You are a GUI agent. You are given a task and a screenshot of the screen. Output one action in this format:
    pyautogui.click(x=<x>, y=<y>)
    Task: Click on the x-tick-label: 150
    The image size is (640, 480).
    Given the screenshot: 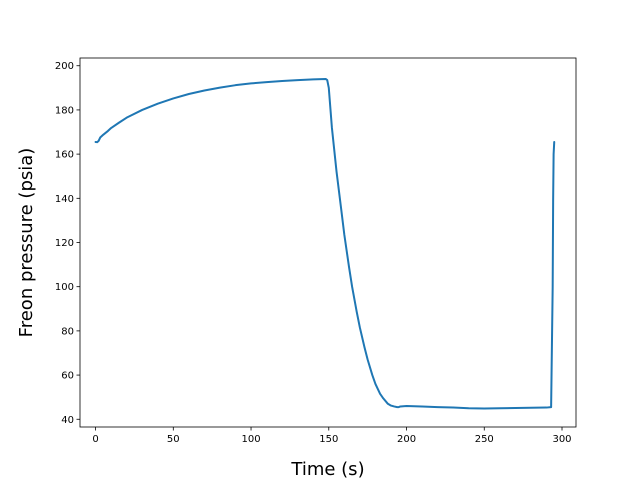 What is the action you would take?
    pyautogui.click(x=328, y=439)
    